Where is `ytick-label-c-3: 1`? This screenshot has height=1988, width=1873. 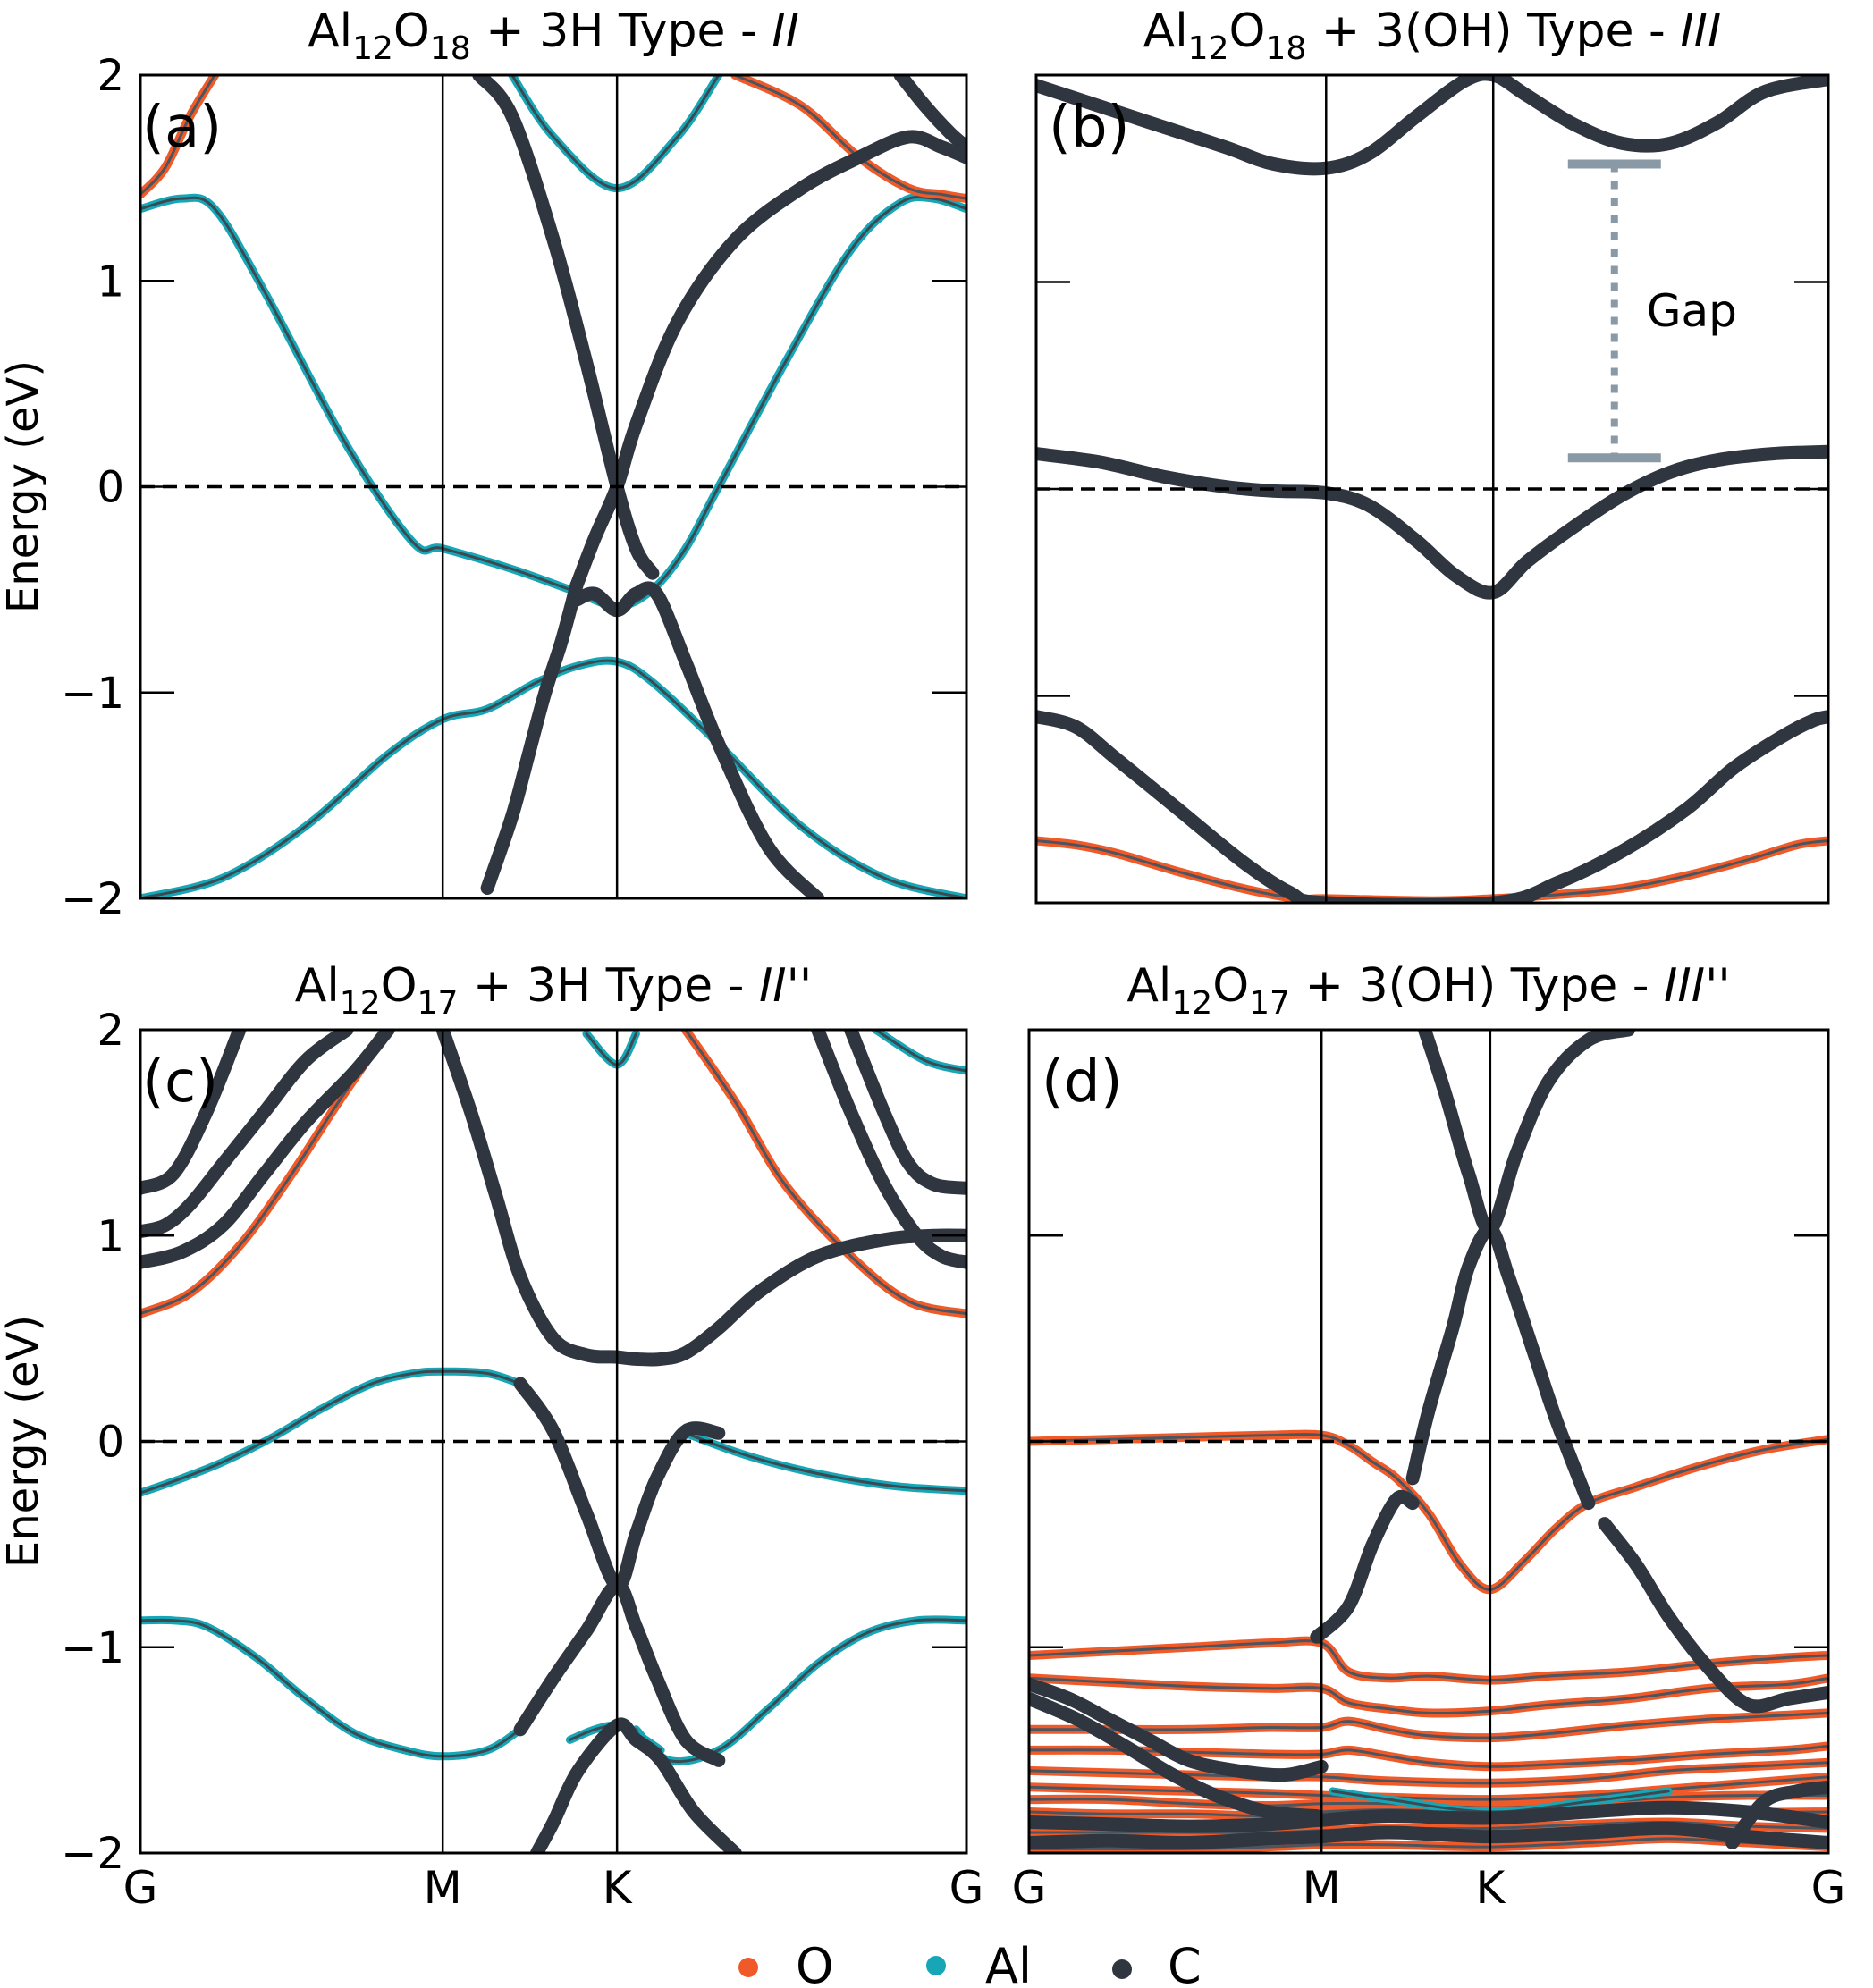
ytick-label-c-3: 1 is located at coordinates (110, 1236).